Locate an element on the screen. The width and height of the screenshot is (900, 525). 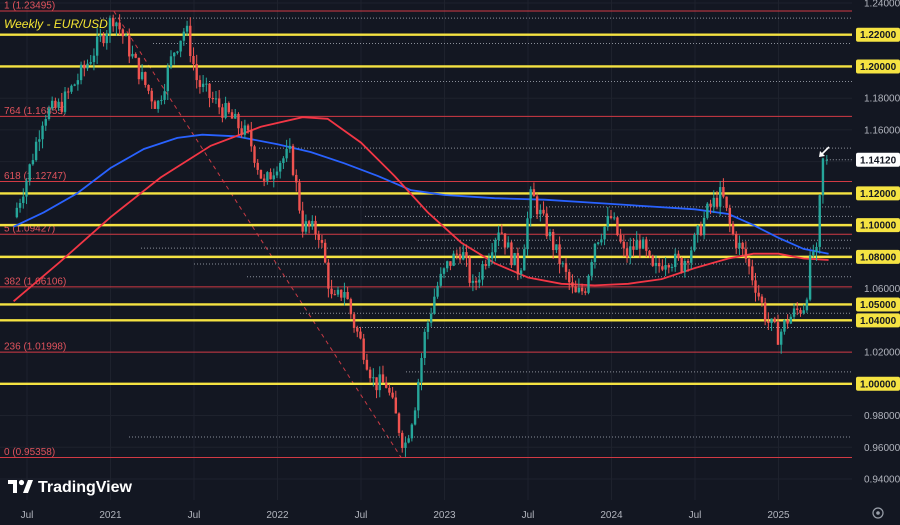
level-tag-2: 1.12000 is located at coordinates (878, 194).